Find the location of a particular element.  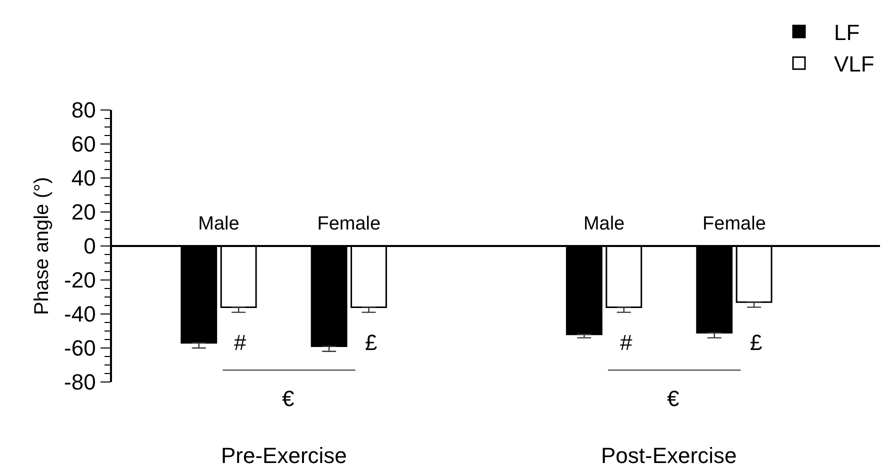

y-tick-label: 60 is located at coordinates (83, 144).